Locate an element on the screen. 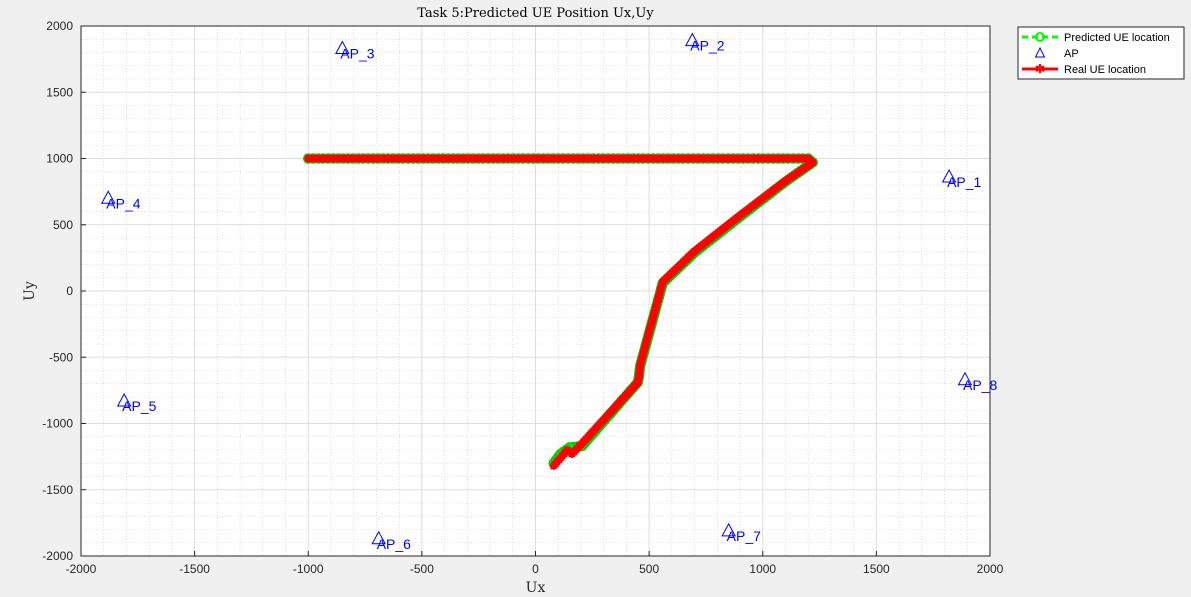 The image size is (1191, 597). legend-label: Real UE location is located at coordinates (1105, 70).